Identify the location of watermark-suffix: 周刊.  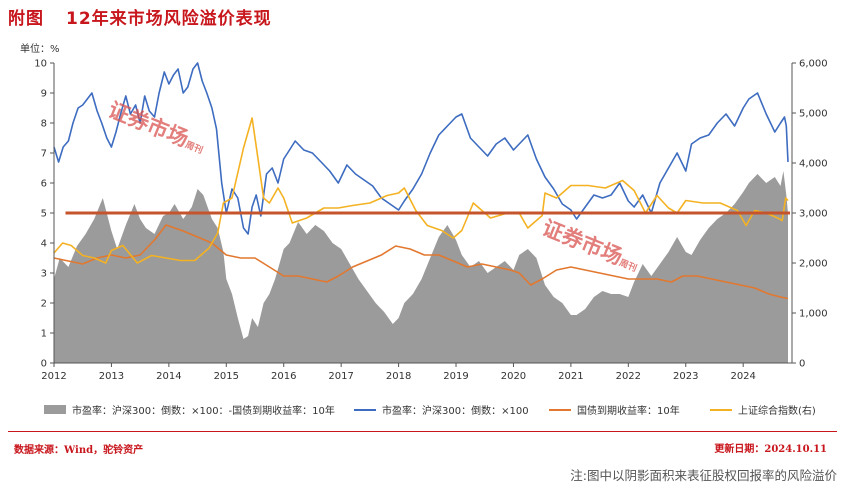
(193, 148).